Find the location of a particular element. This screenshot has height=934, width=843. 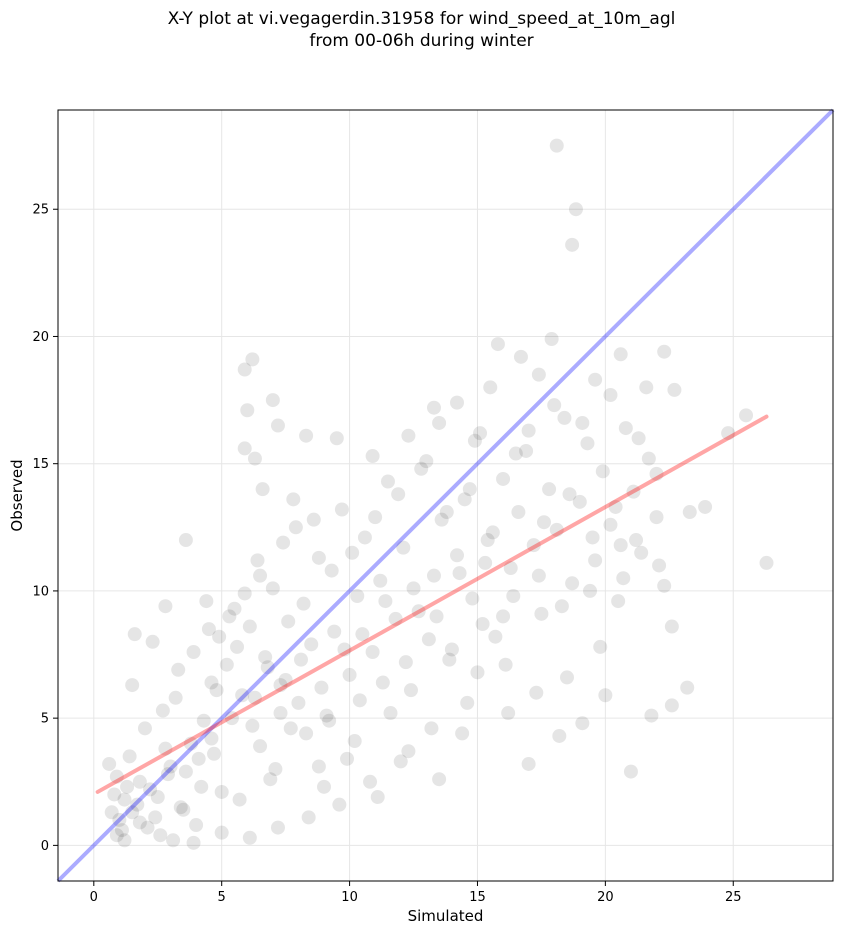

x-tick-label: 15 is located at coordinates (477, 897).